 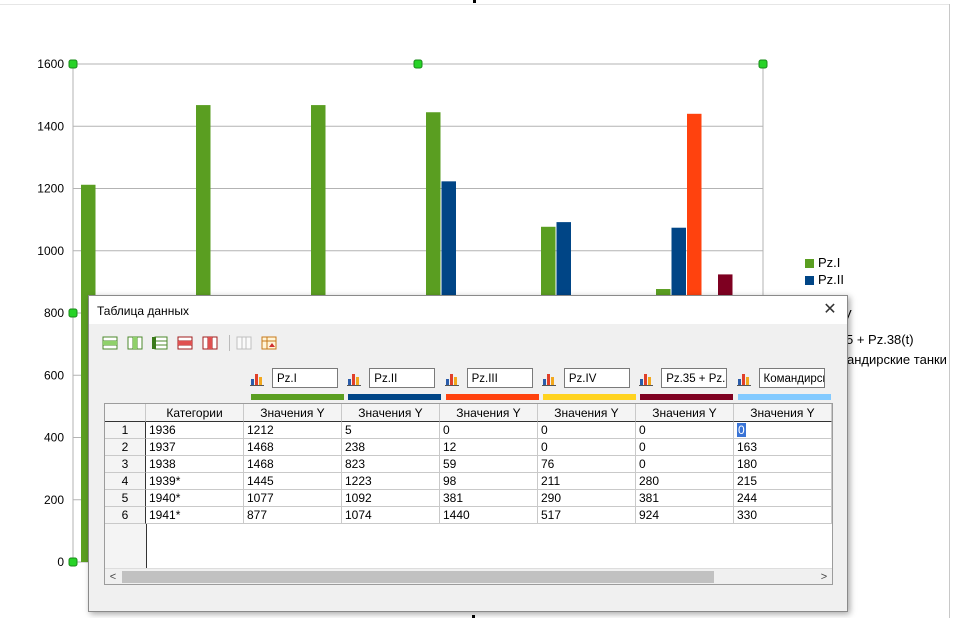 What do you see at coordinates (587, 498) in the screenshot?
I see `value-cell: 290` at bounding box center [587, 498].